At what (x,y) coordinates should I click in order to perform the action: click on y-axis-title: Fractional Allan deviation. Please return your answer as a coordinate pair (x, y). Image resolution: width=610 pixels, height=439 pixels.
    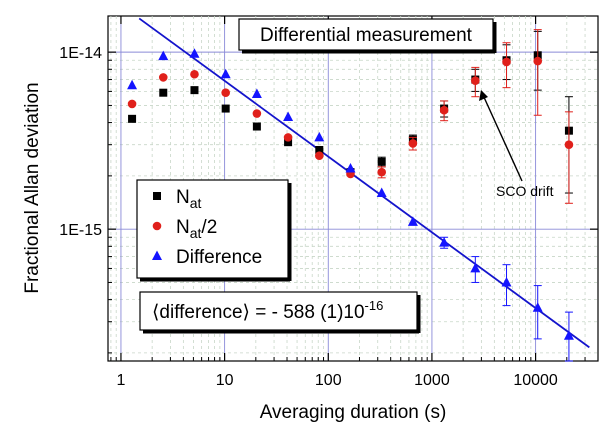
    Looking at the image, I should click on (32, 187).